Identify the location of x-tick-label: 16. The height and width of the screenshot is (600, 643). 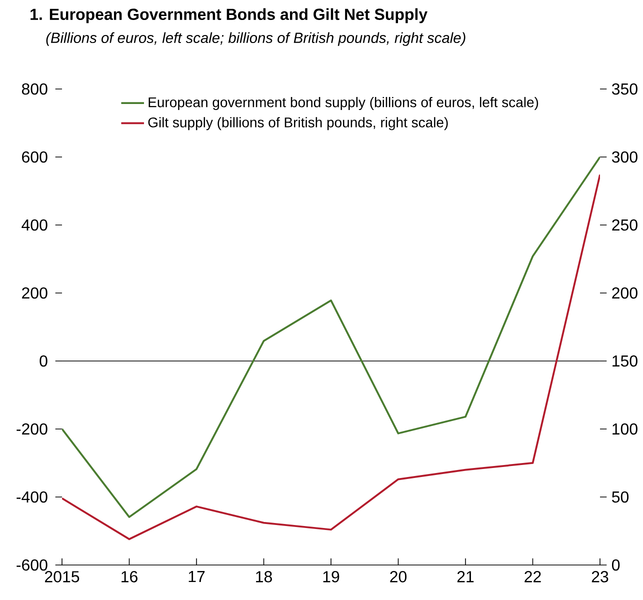
(130, 576).